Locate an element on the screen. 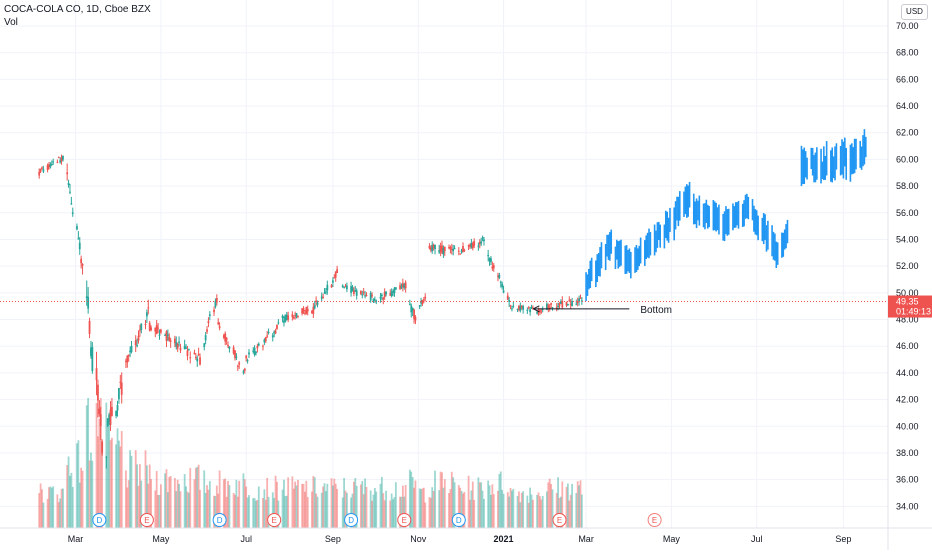  price-tick-label: 34.00 is located at coordinates (907, 506).